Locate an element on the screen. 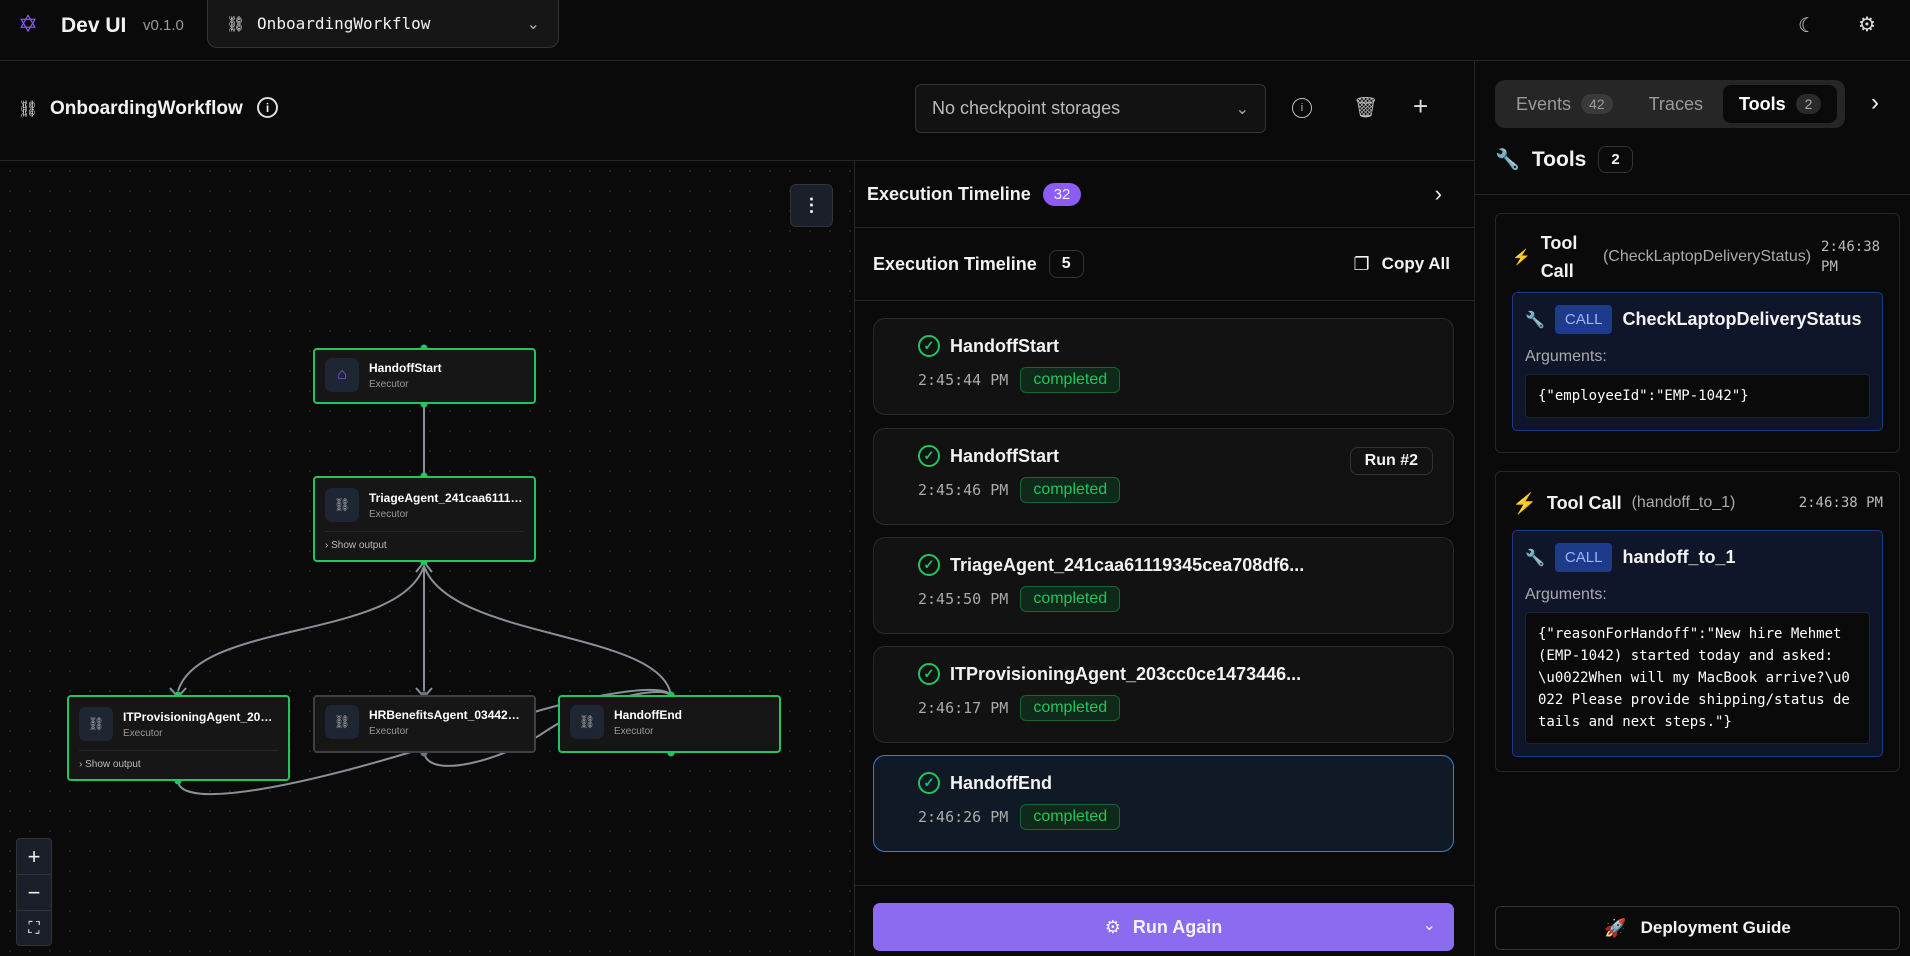 The height and width of the screenshot is (956, 1910). tool-call-name: (CheckLaptopDeliveryStatus) is located at coordinates (1707, 256).